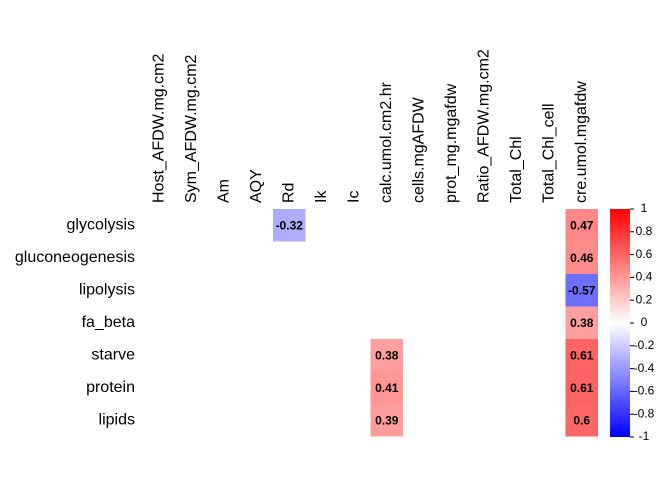 This screenshot has height=480, width=672. I want to click on column-label: Total_Chl, so click(516, 169).